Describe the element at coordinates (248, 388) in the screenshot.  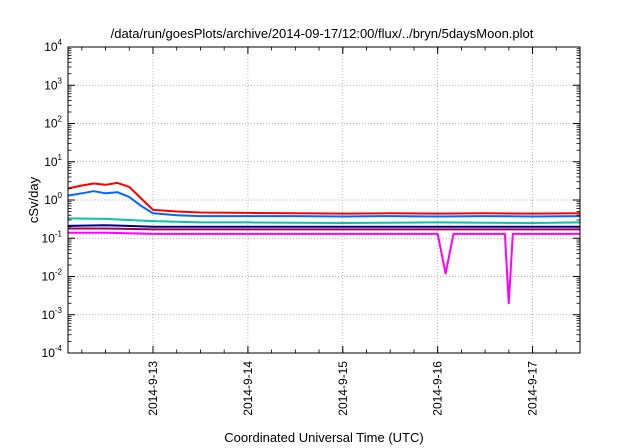
I see `x-tick-label: 2014-9-14` at that location.